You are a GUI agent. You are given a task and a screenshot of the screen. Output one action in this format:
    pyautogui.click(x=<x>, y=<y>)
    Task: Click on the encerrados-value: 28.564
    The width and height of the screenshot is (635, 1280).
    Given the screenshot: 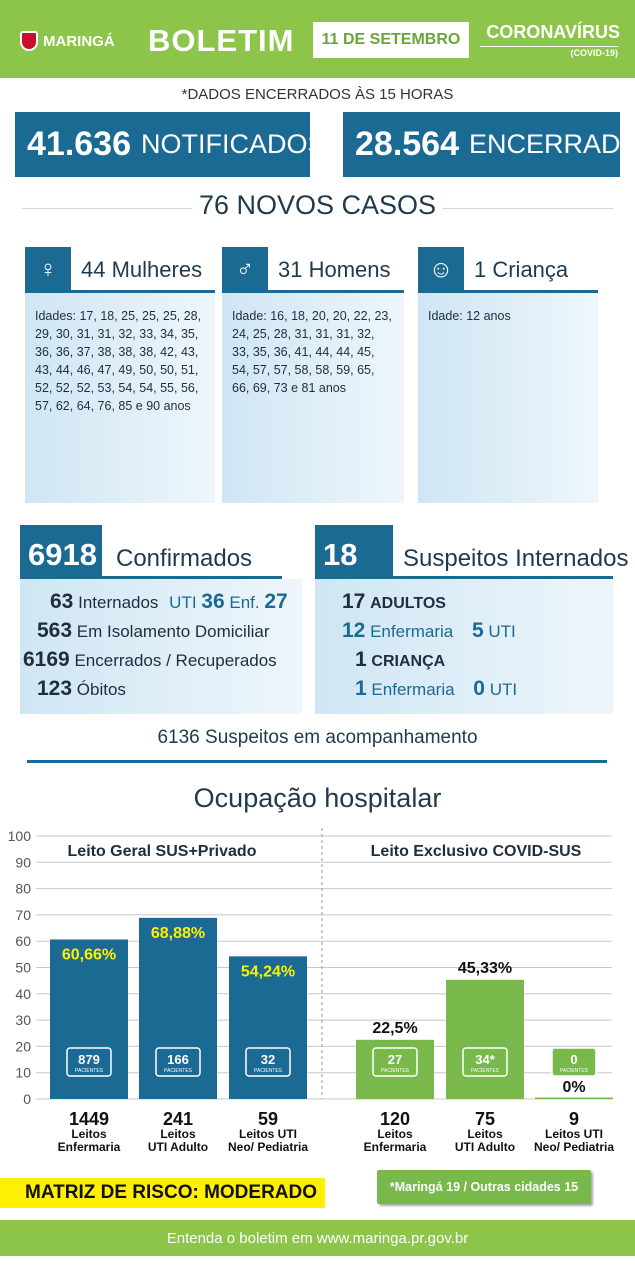 What is the action you would take?
    pyautogui.click(x=407, y=144)
    